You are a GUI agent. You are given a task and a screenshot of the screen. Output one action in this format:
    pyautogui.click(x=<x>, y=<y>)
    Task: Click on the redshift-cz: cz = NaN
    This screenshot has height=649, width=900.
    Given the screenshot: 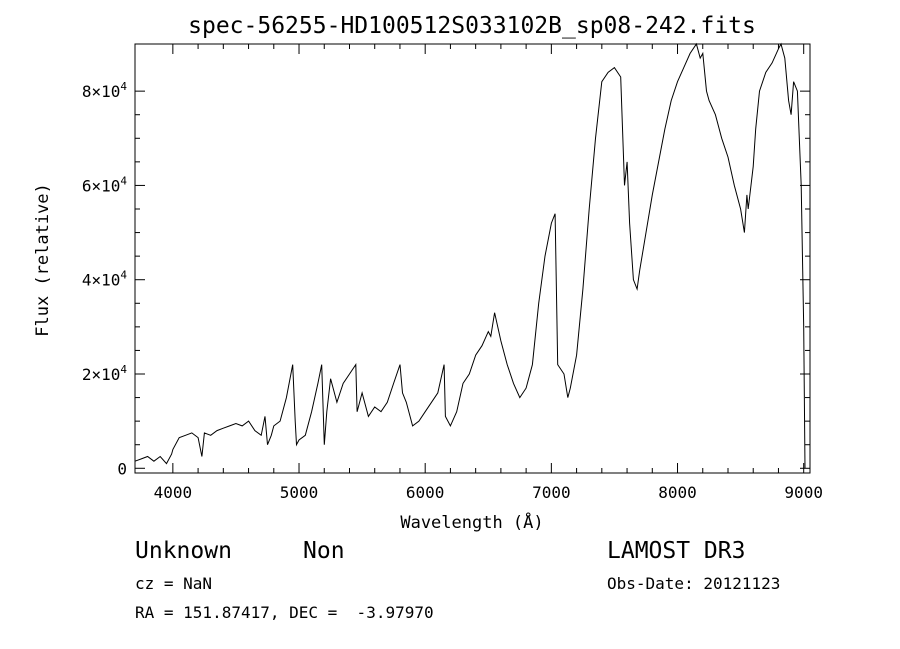 What is the action you would take?
    pyautogui.click(x=174, y=583)
    